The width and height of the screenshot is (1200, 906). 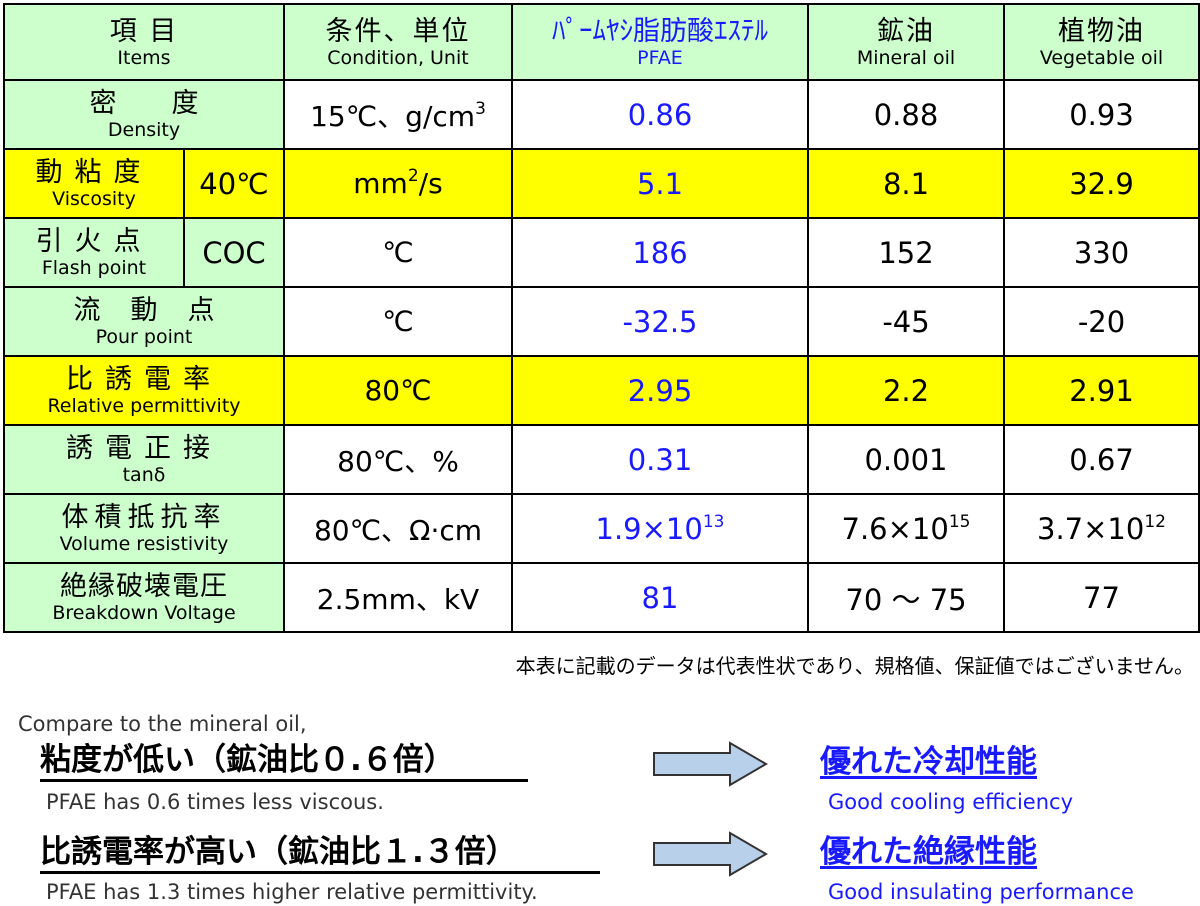 What do you see at coordinates (660, 597) in the screenshot?
I see `pfae-breakdown: 81` at bounding box center [660, 597].